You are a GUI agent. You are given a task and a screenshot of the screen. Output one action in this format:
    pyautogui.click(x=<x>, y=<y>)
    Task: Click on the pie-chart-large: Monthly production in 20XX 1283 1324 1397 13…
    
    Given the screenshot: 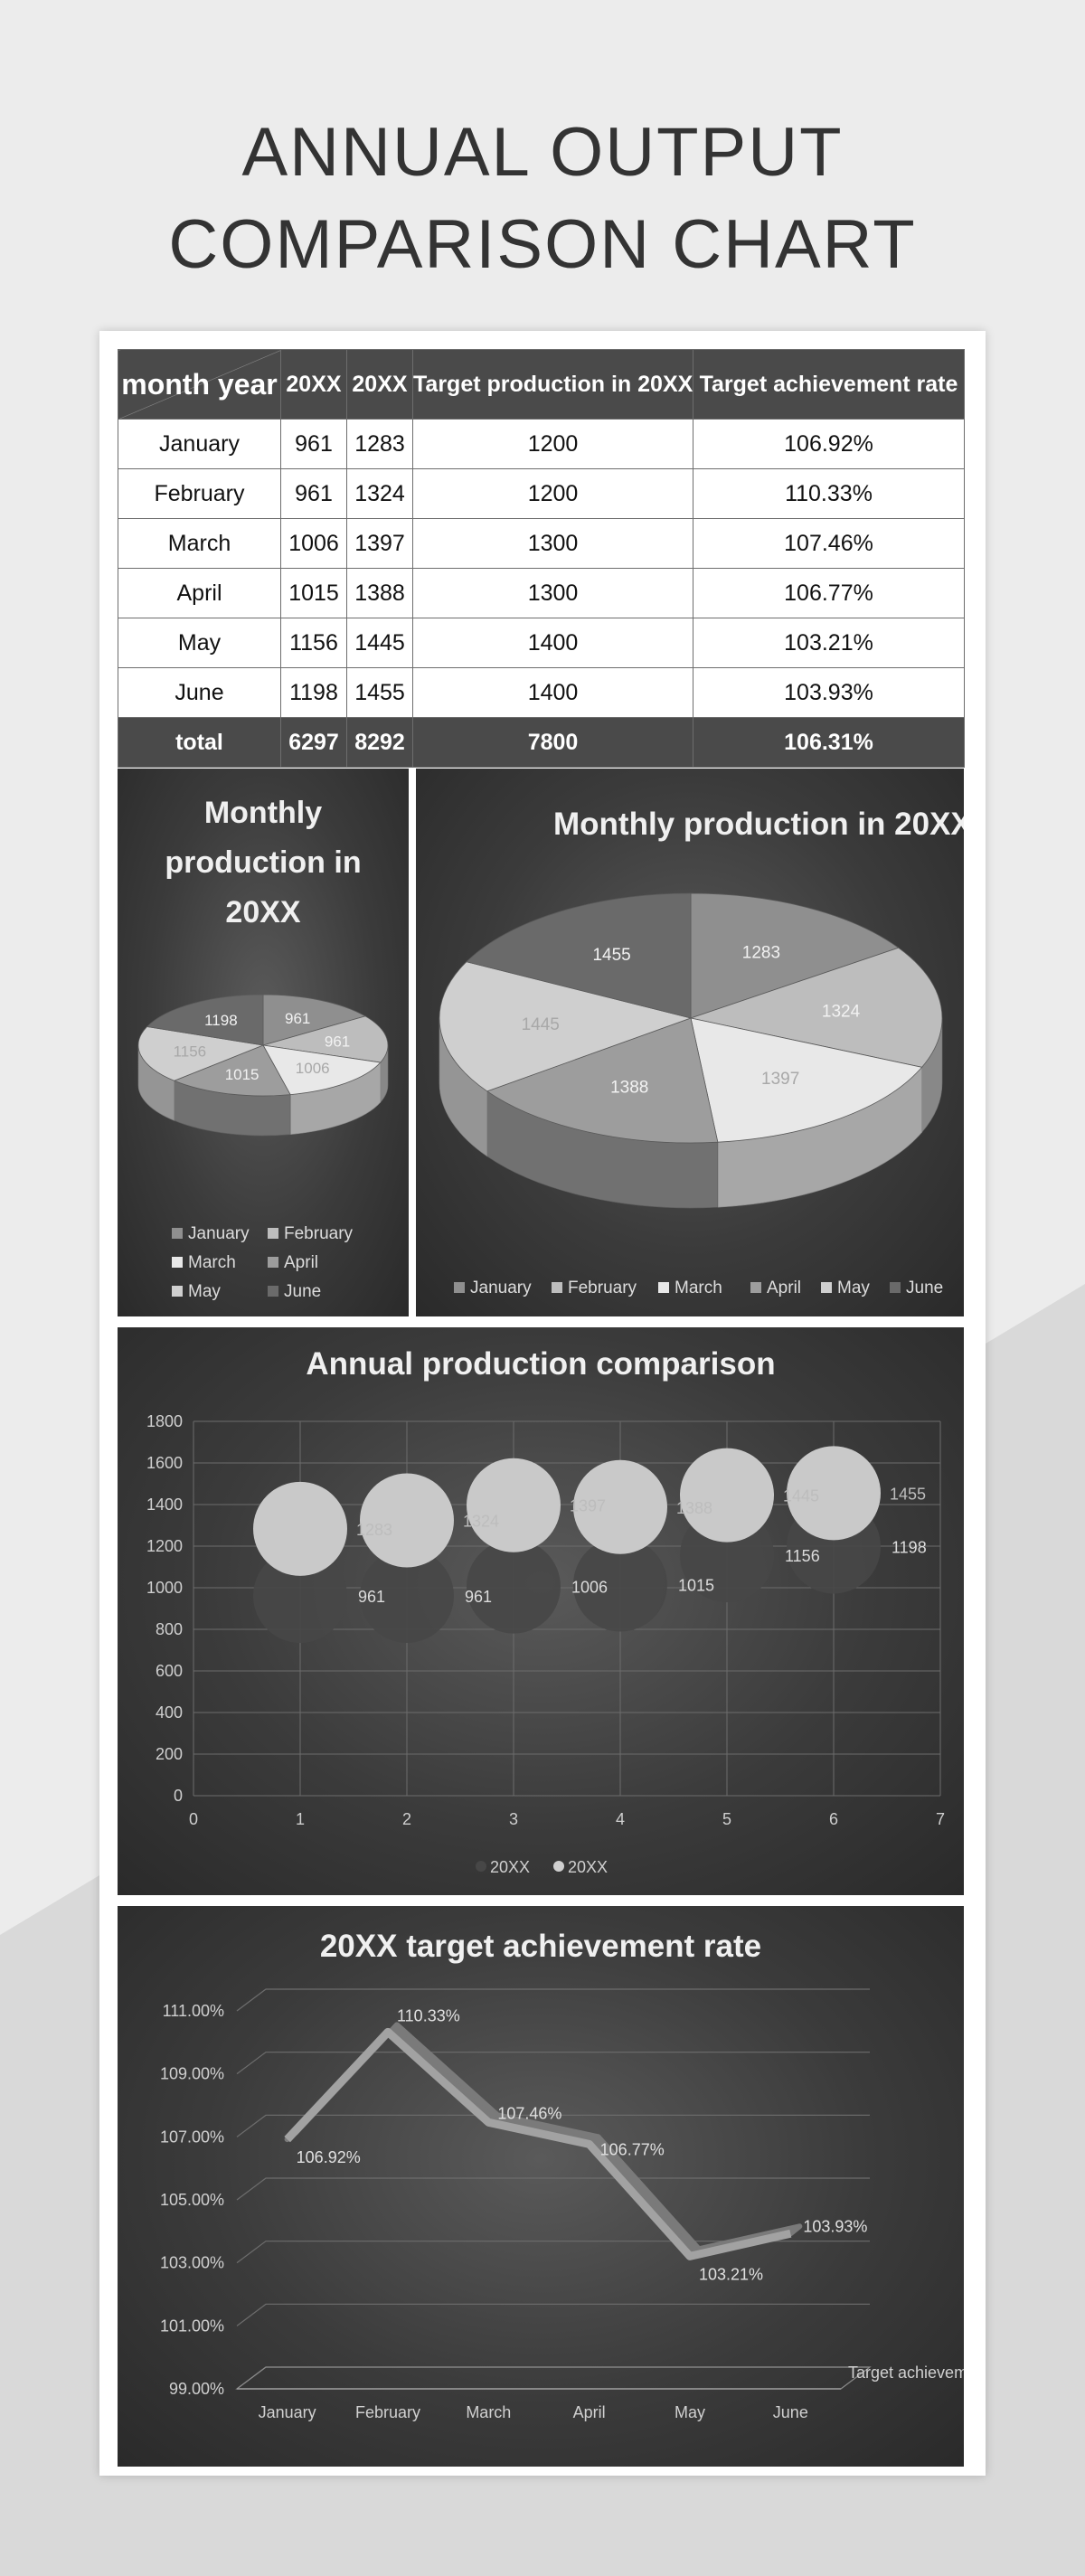 What is the action you would take?
    pyautogui.click(x=702, y=1052)
    